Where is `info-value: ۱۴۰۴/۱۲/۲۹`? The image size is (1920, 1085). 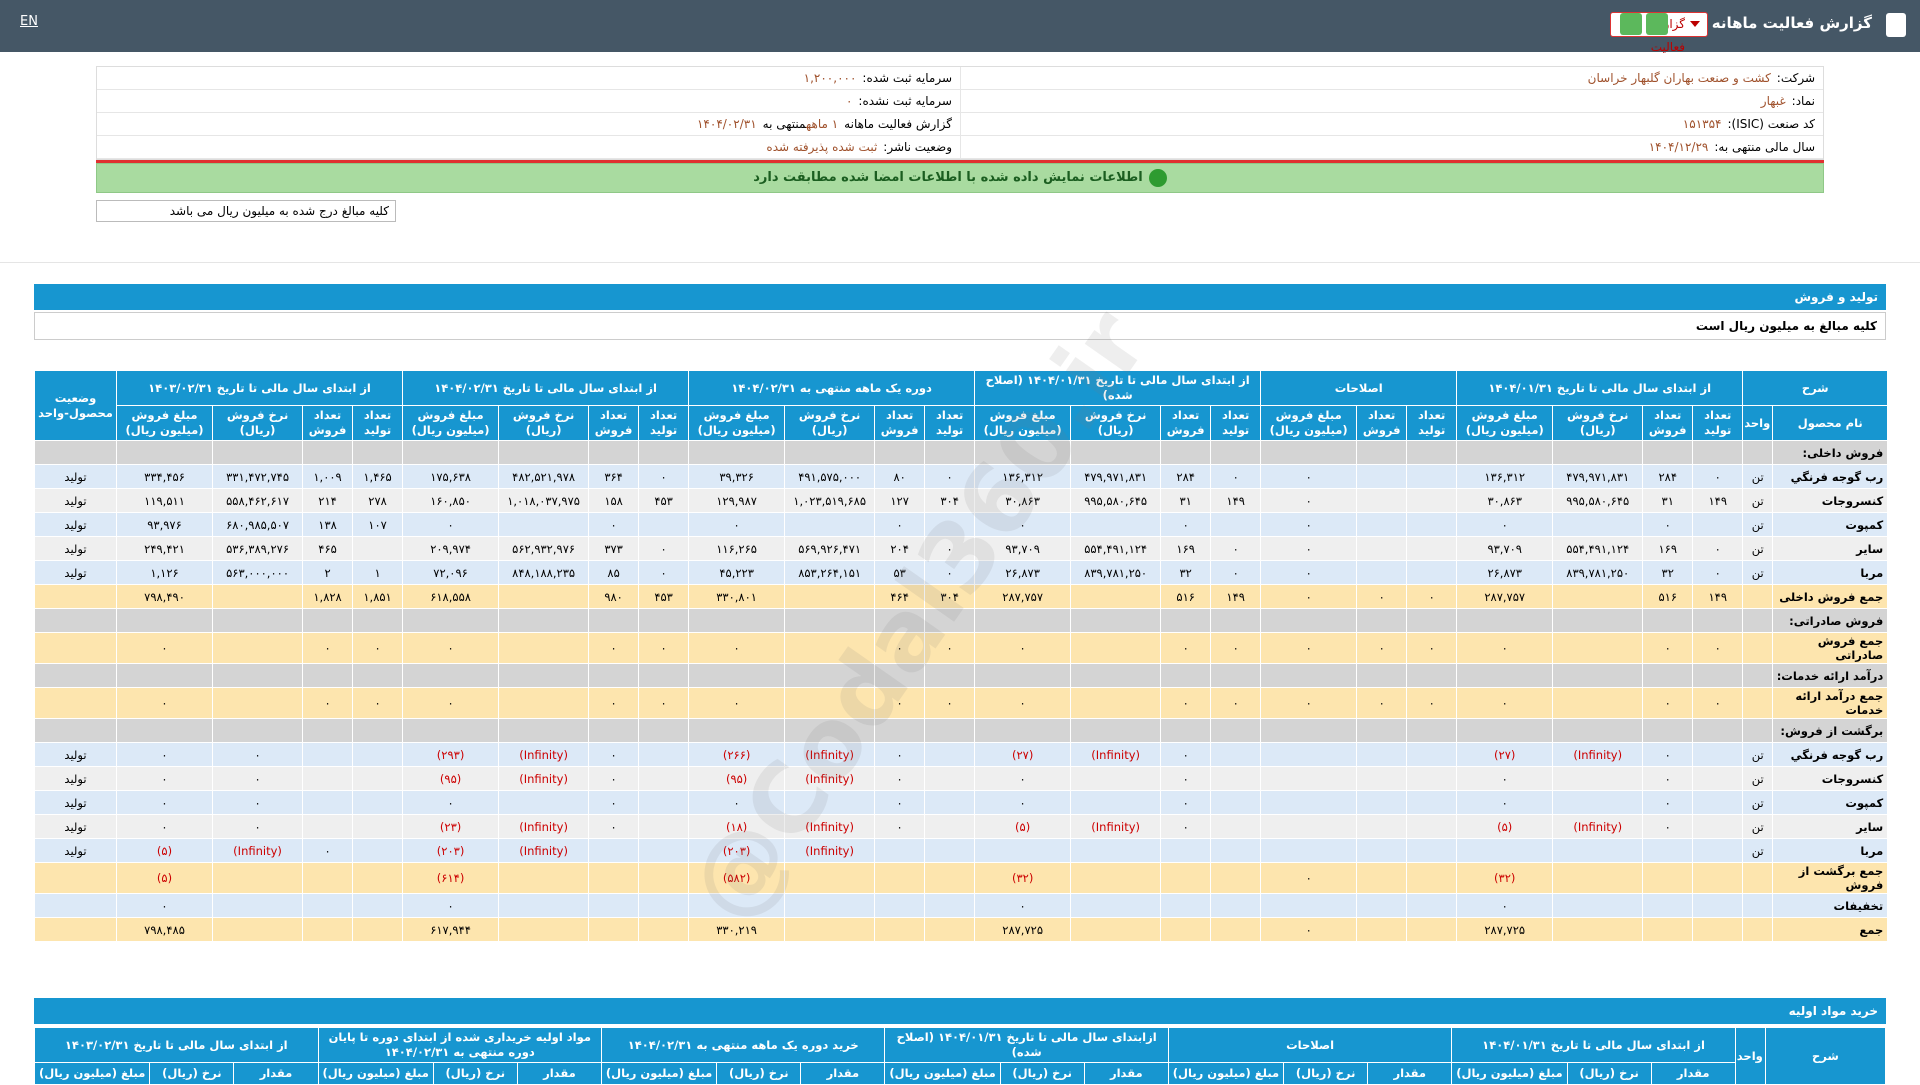
info-value: ۱۴۰۴/۱۲/۲۹ is located at coordinates (1679, 147).